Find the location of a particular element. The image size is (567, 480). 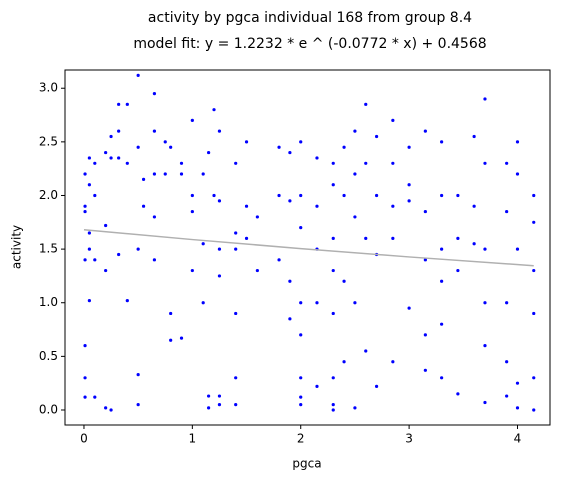

y-axis-label: activity is located at coordinates (17, 247).